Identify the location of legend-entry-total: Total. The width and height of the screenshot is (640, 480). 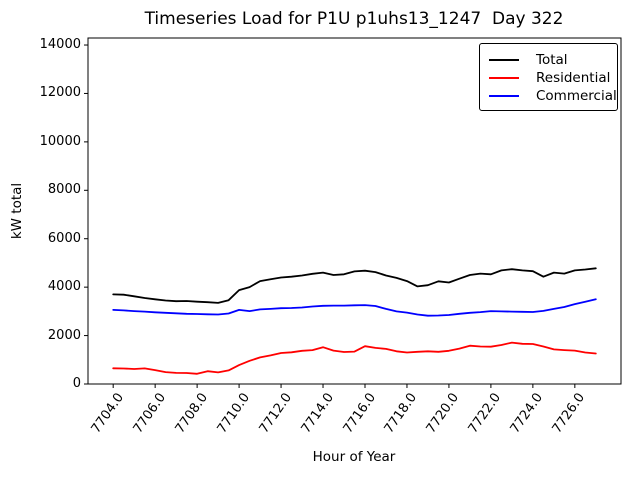
(548, 60).